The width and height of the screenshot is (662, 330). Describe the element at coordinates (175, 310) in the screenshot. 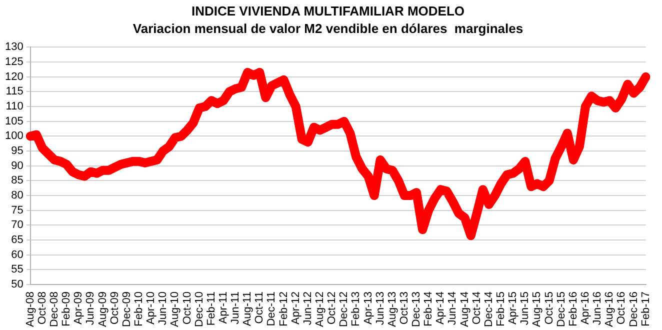

I see `x-tick-label: Aug-10` at that location.